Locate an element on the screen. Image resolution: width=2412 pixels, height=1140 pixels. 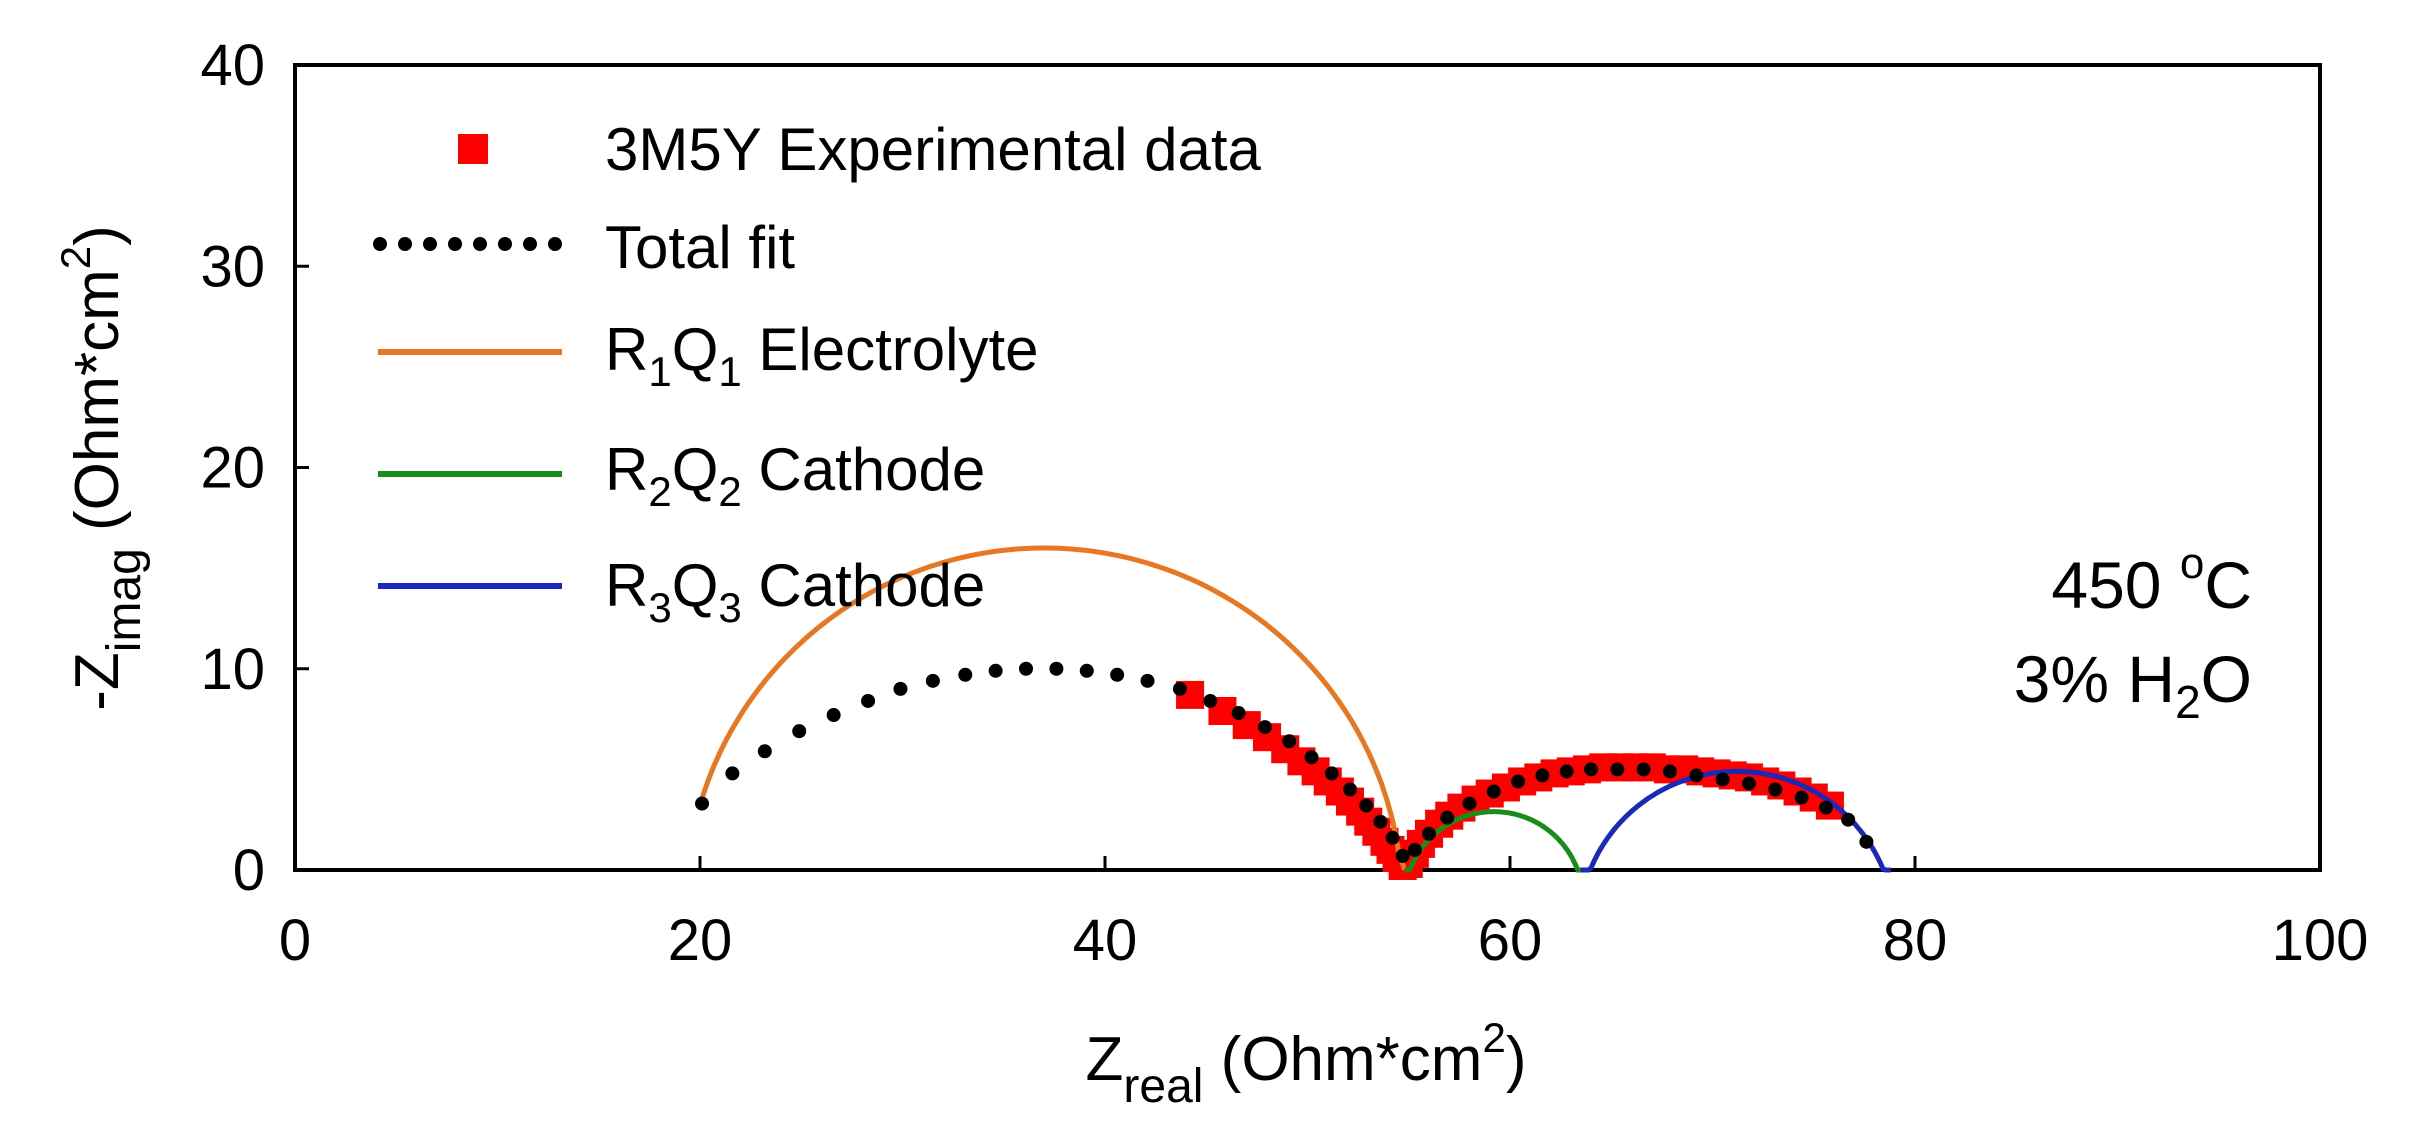
y-tick-label: 0 is located at coordinates (249, 870).